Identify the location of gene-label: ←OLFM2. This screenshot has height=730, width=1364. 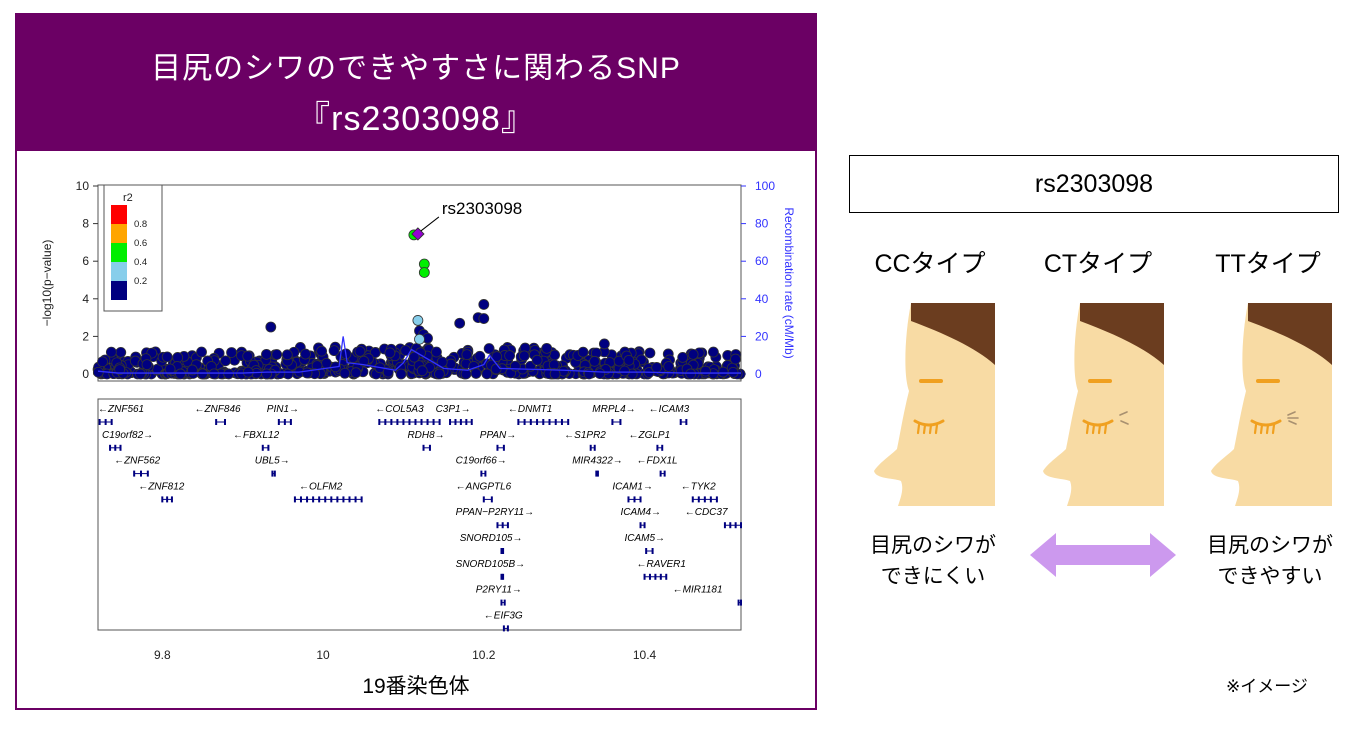
(321, 486).